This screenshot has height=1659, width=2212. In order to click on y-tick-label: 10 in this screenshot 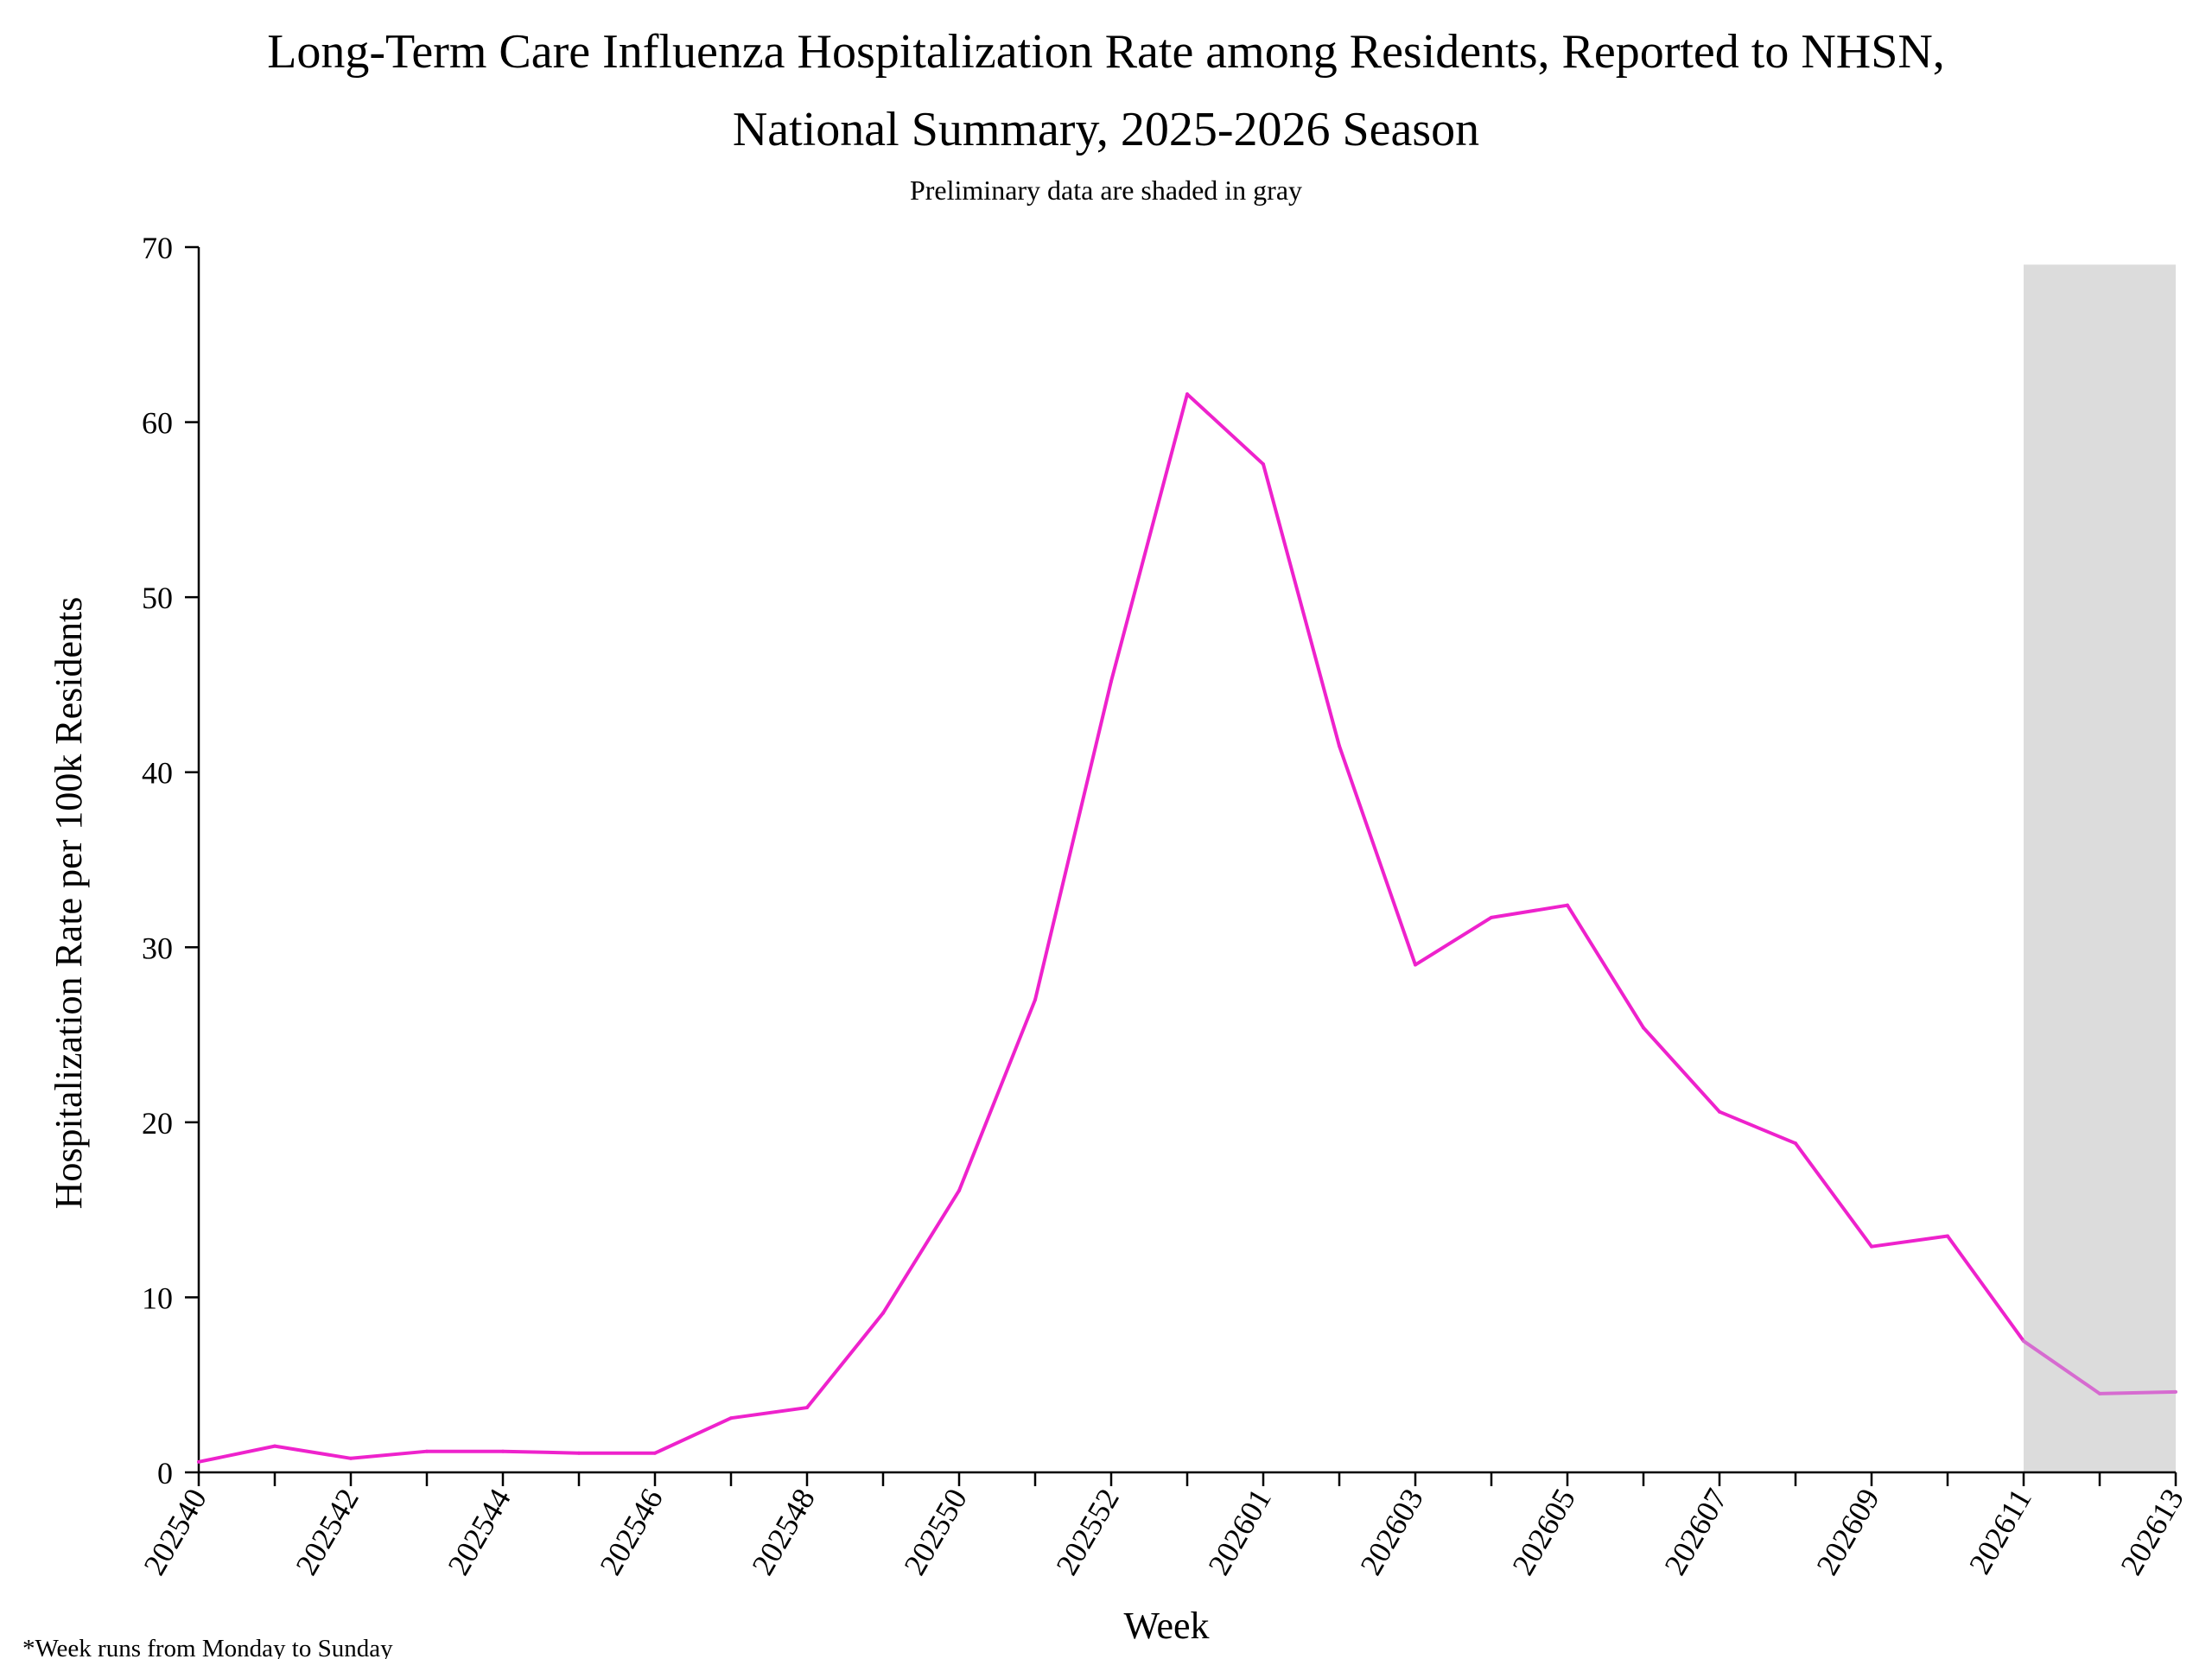, I will do `click(157, 1298)`.